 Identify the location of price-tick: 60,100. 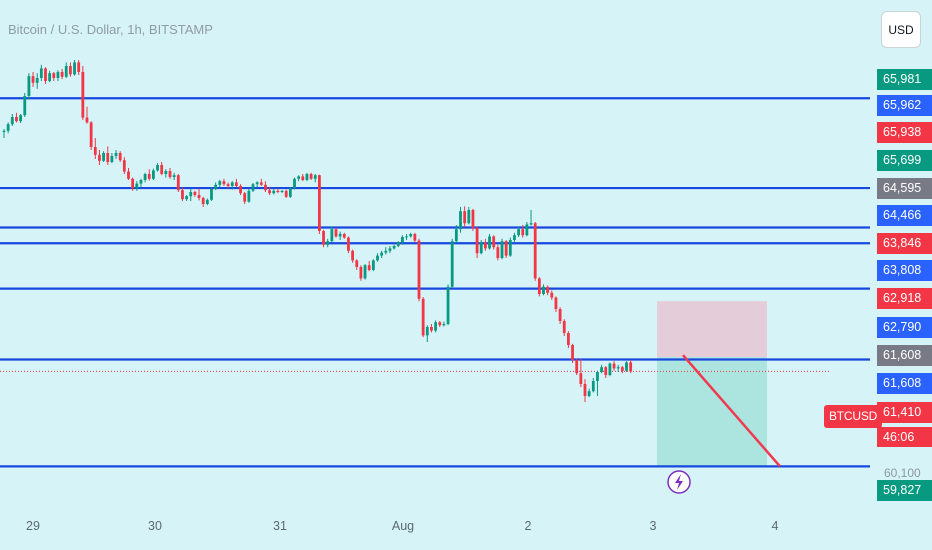
(902, 473).